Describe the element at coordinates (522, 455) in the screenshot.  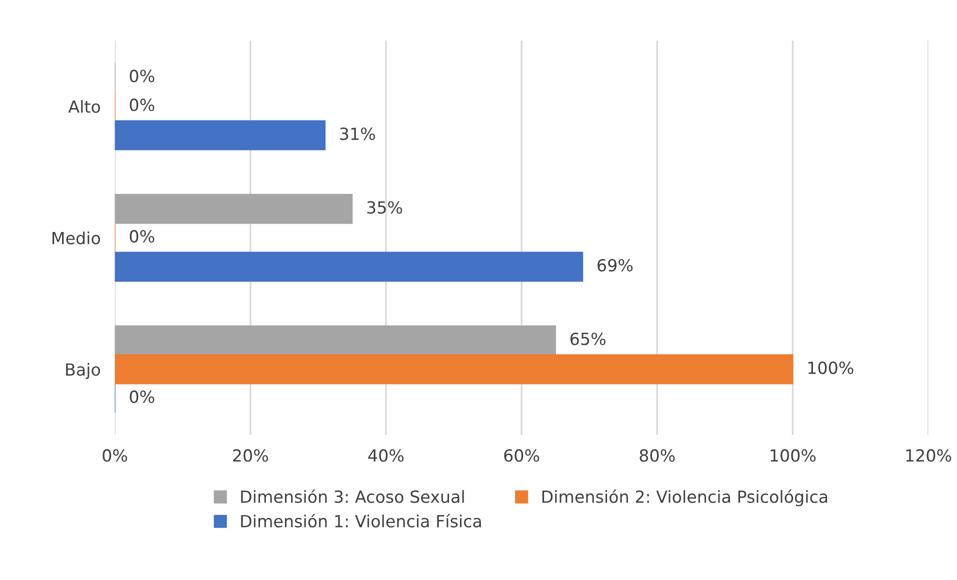
I see `x-tick-label: 60%` at that location.